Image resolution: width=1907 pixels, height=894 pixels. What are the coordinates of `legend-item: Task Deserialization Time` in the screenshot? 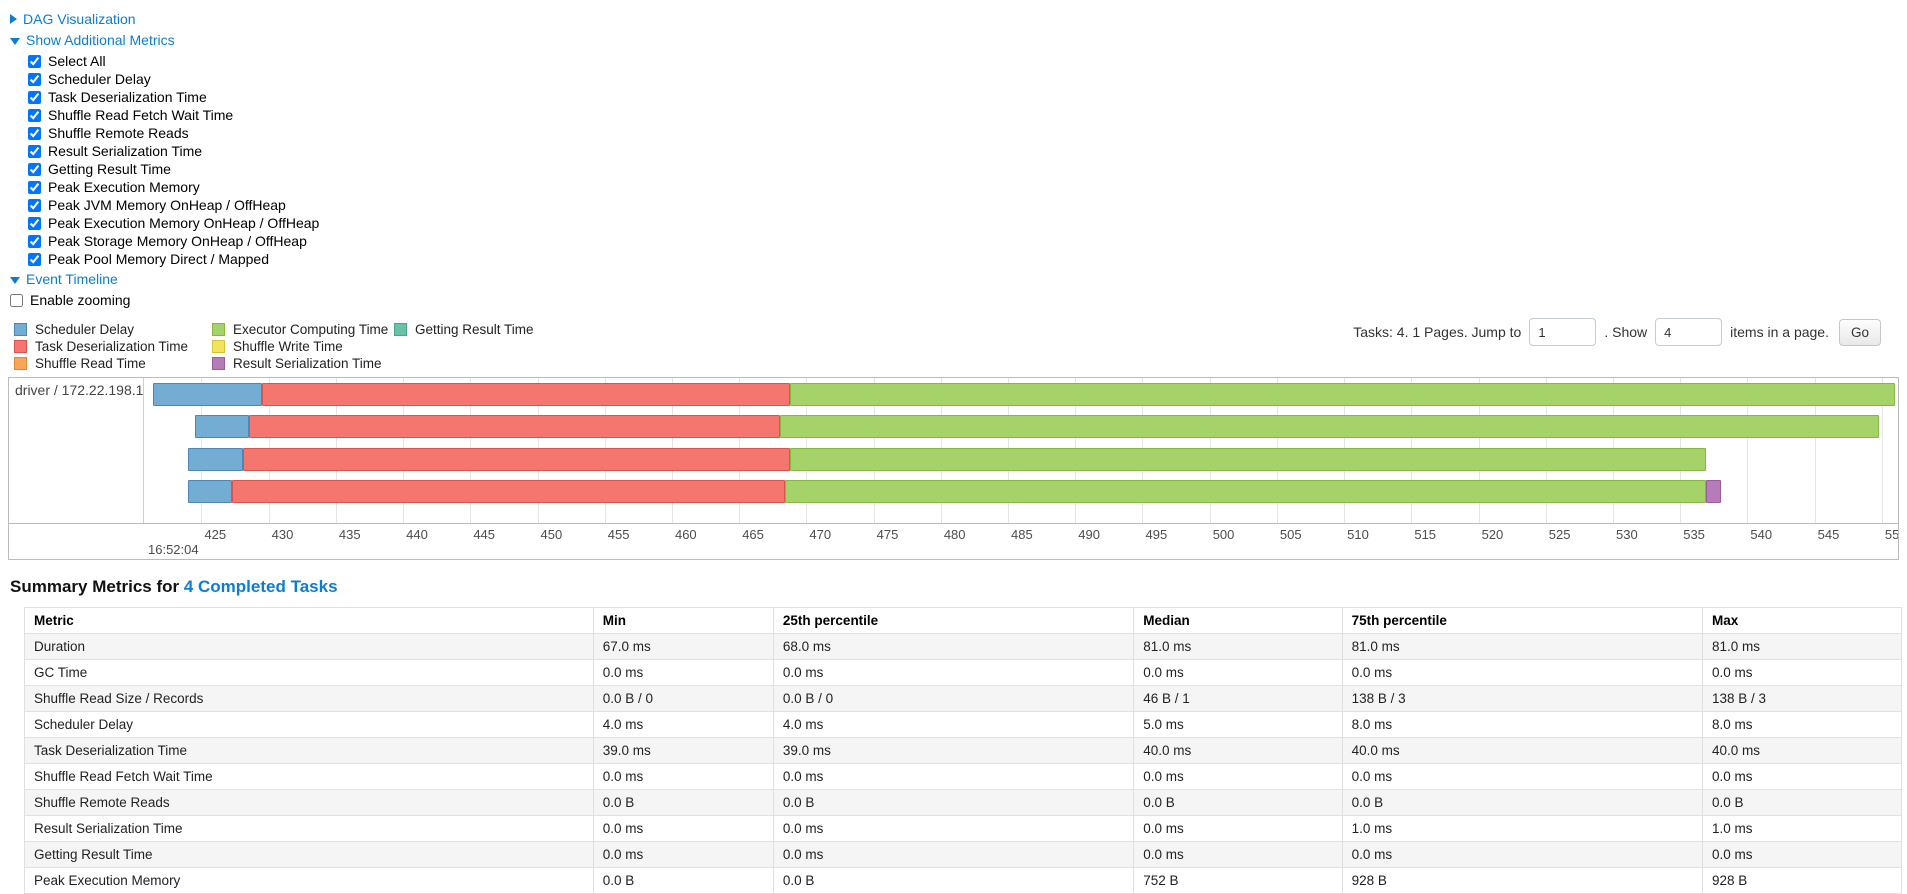 It's located at (101, 346).